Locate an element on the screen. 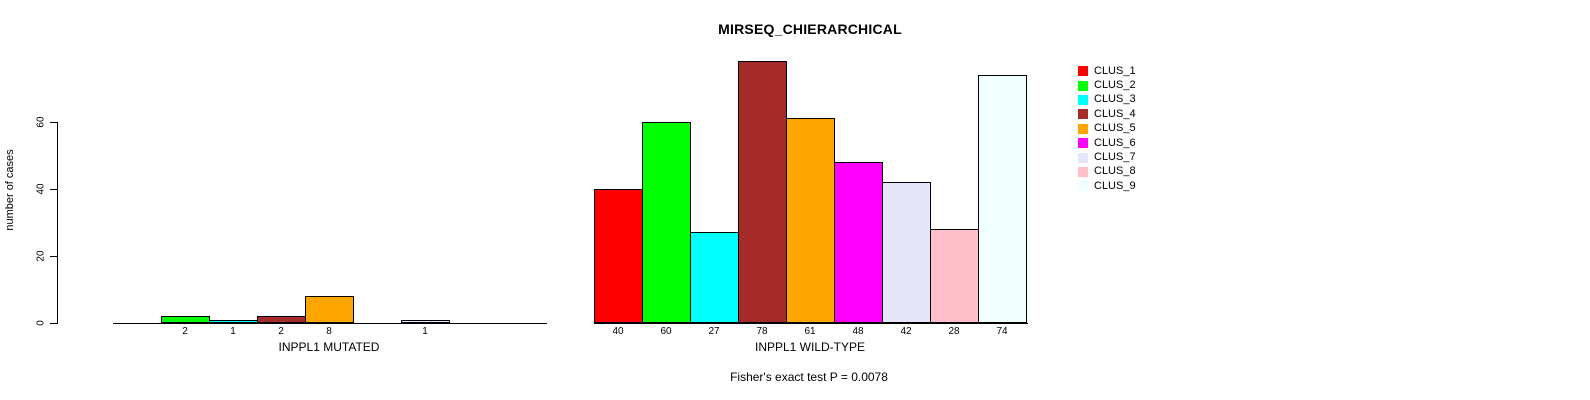 The width and height of the screenshot is (1590, 400). legend-item-clus_9: CLUS_9 is located at coordinates (1107, 186).